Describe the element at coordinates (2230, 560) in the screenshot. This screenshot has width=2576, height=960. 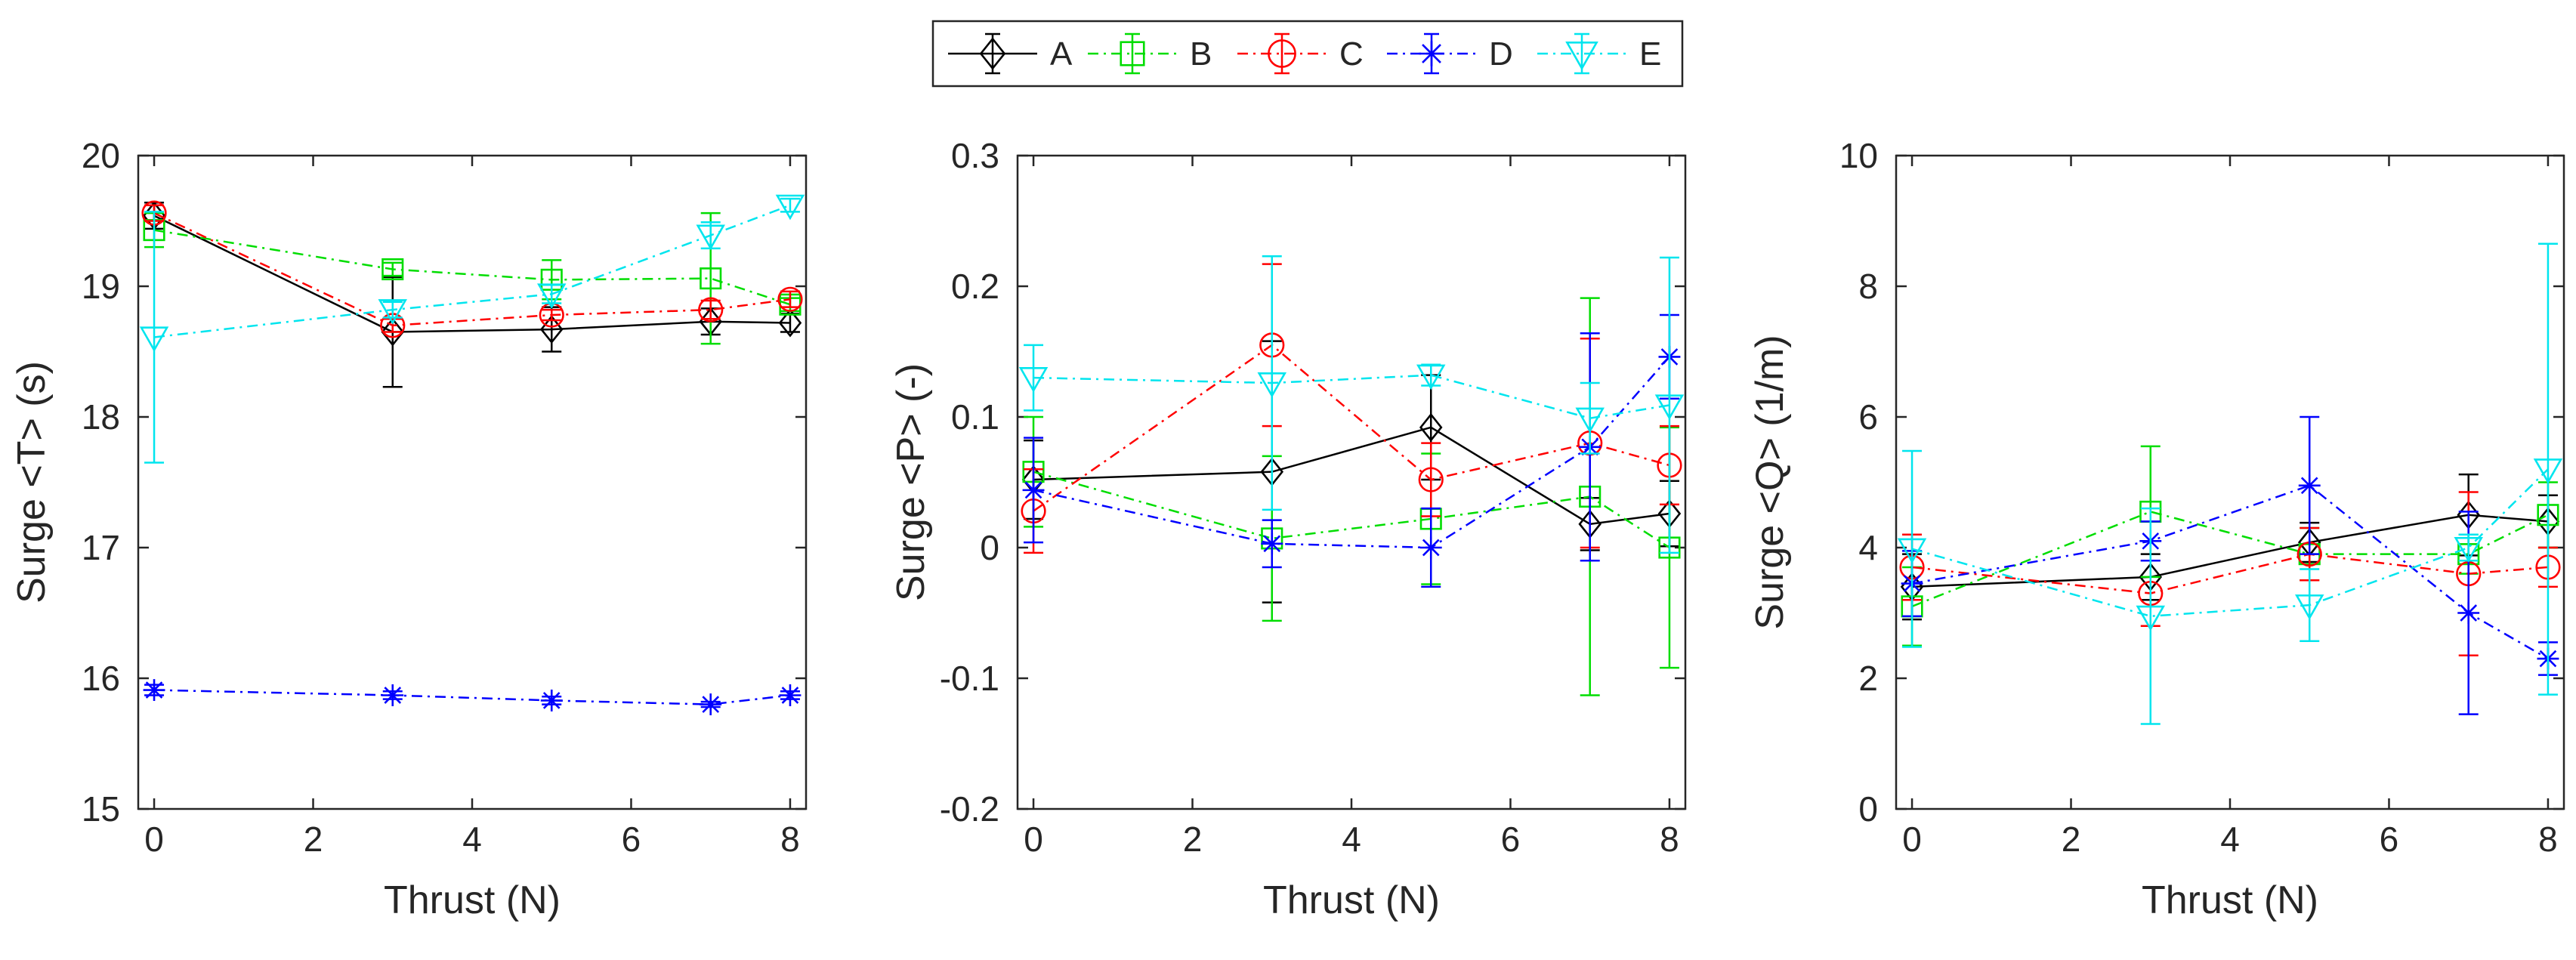
I see `series-line-b` at that location.